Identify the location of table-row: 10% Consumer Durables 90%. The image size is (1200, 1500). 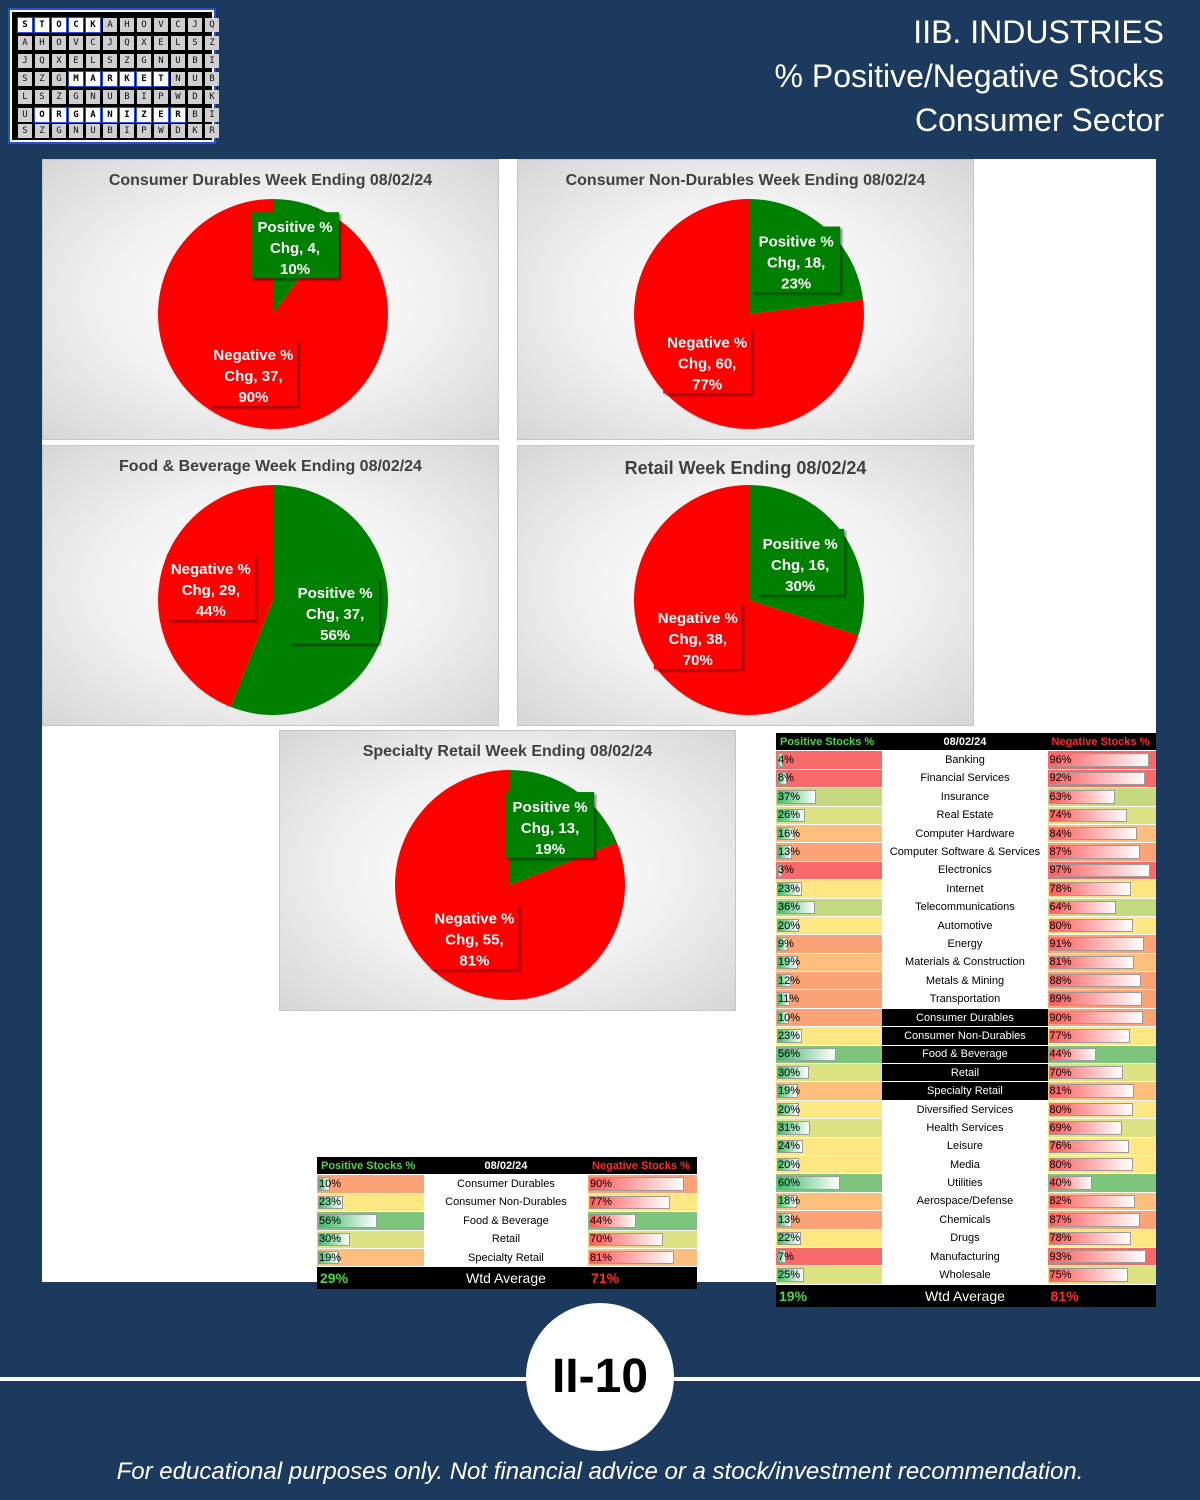
(507, 1184).